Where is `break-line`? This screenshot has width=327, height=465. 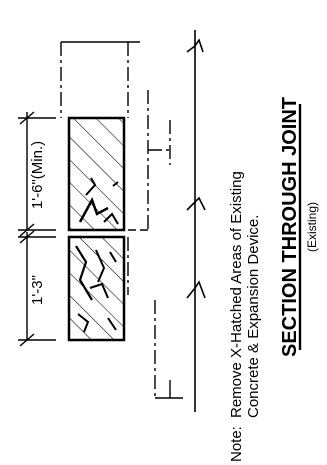 break-line is located at coordinates (196, 221).